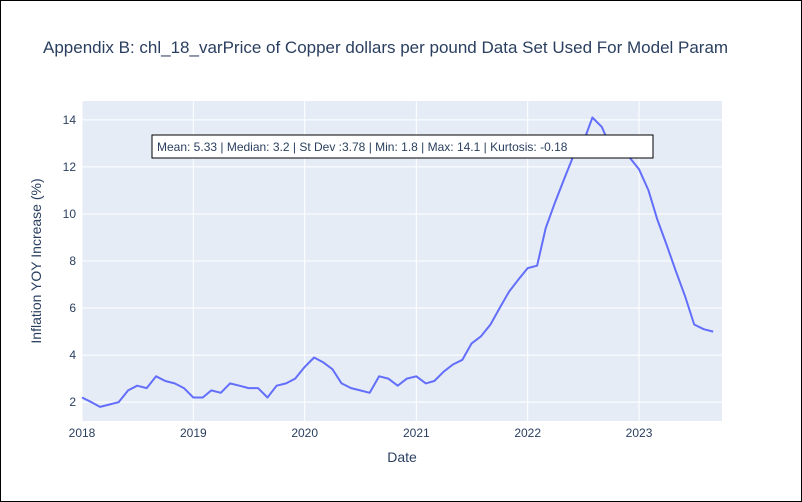 The width and height of the screenshot is (802, 502). What do you see at coordinates (82, 433) in the screenshot?
I see `x-tick-label: 2018` at bounding box center [82, 433].